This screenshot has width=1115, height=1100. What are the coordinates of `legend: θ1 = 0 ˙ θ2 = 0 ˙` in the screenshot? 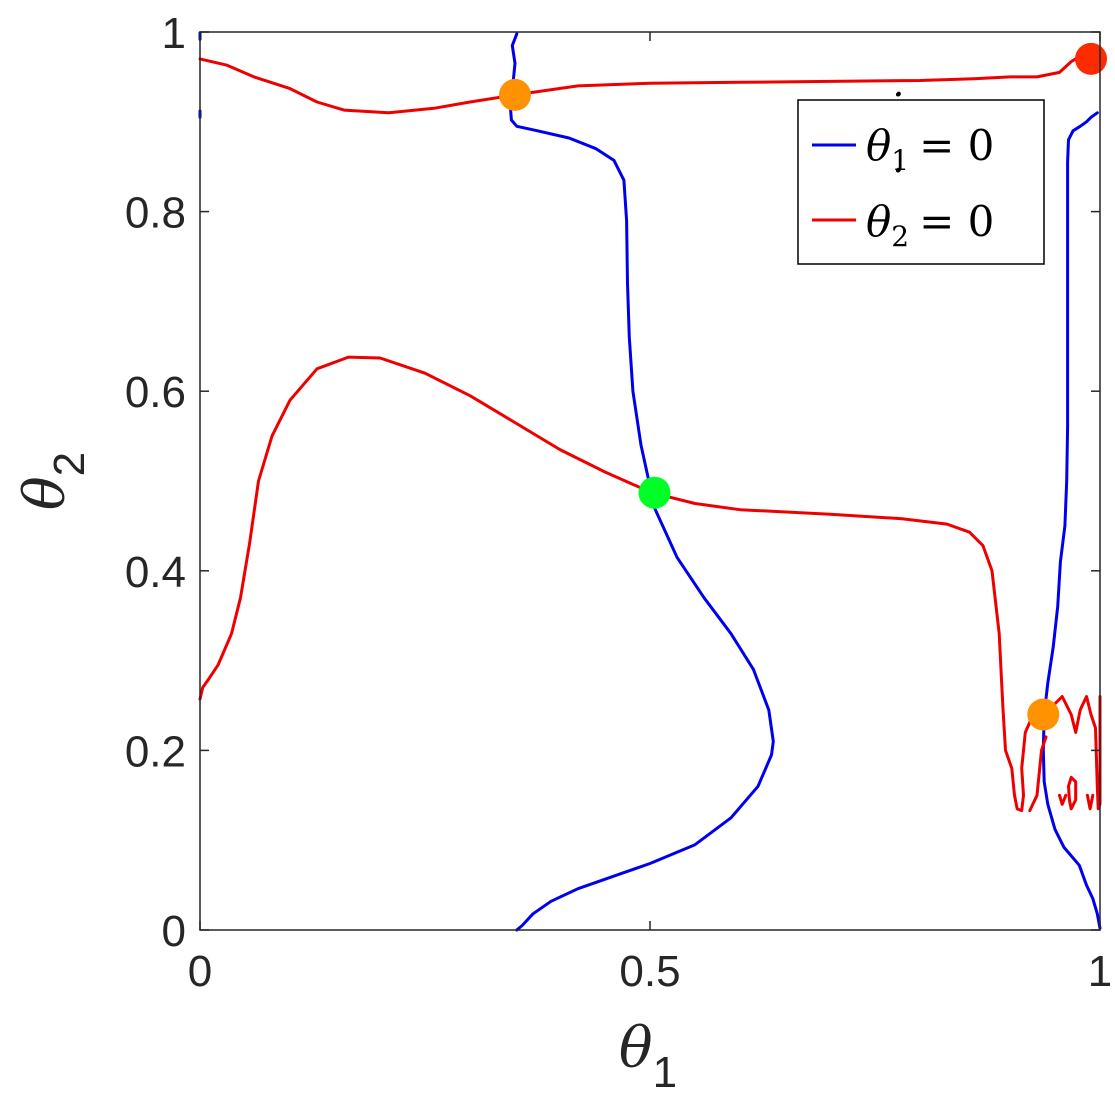 It's located at (921, 175).